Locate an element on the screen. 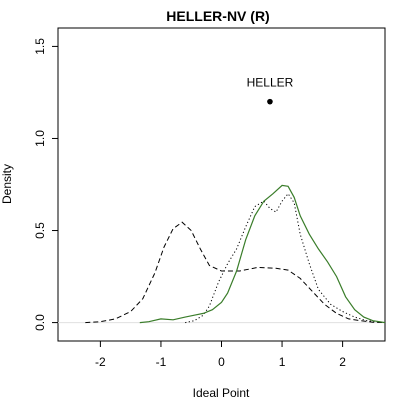 The width and height of the screenshot is (400, 400). y-axis: 0.0 0.5 1.0 1.5 is located at coordinates (45, 184).